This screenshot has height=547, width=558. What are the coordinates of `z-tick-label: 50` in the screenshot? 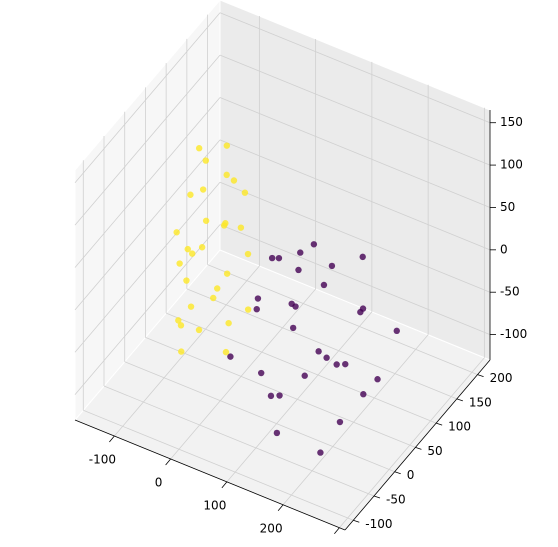 It's located at (507, 207).